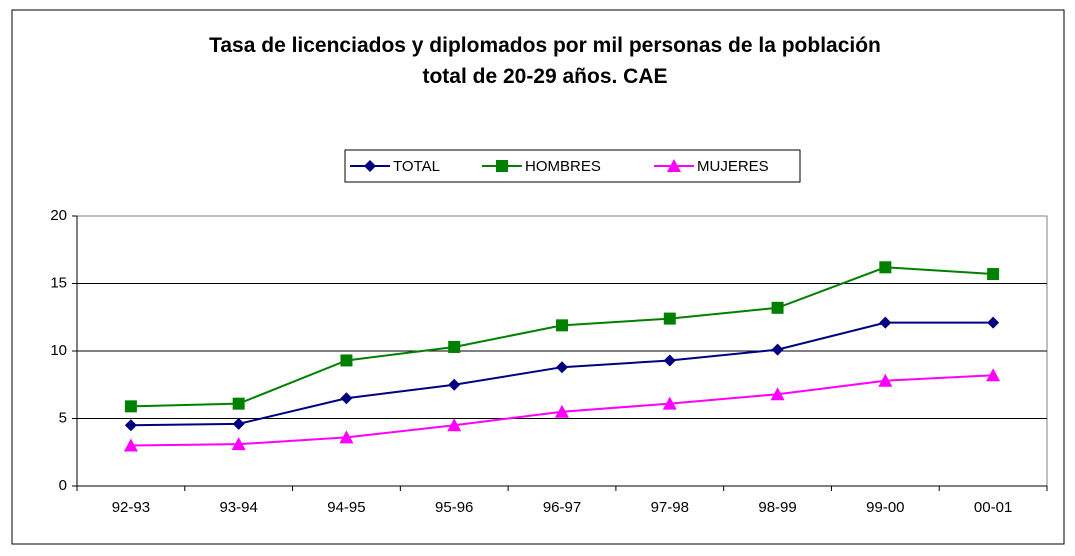 The image size is (1075, 556). What do you see at coordinates (63, 417) in the screenshot?
I see `y-tick-label: 5` at bounding box center [63, 417].